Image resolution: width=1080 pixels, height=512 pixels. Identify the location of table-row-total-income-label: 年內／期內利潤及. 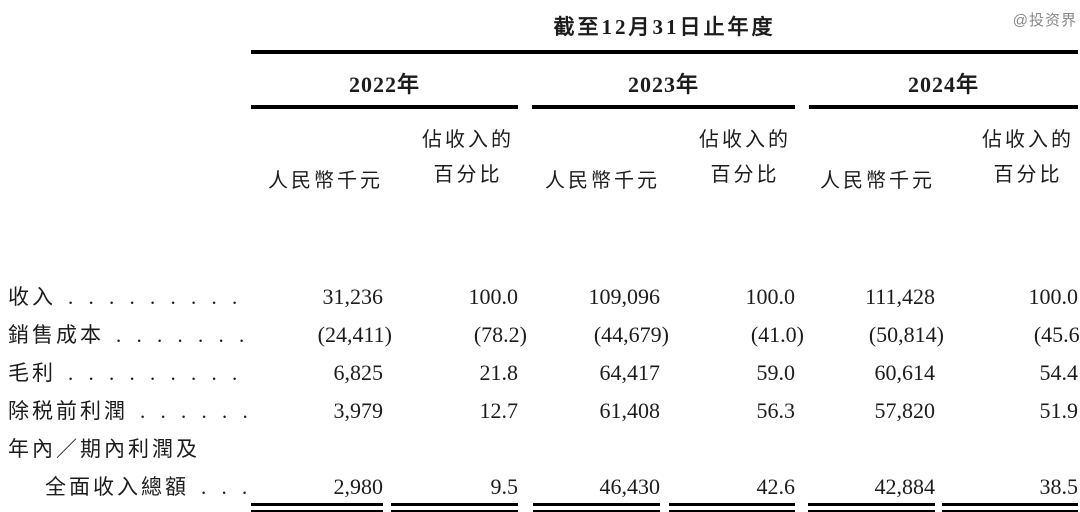
(543, 442).